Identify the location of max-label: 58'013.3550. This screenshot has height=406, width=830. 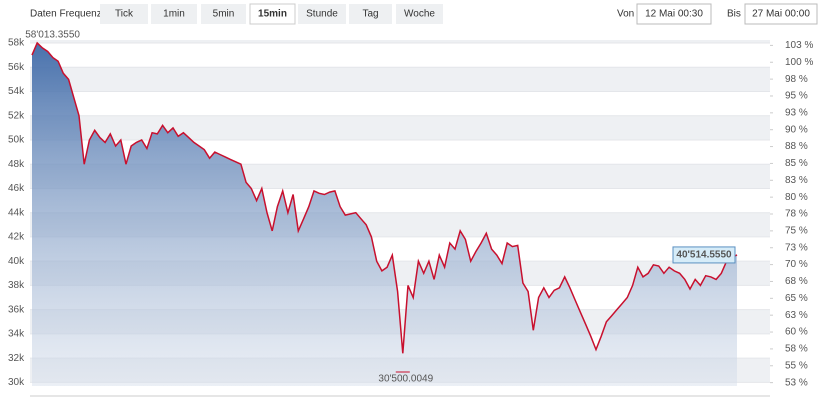
(52, 35).